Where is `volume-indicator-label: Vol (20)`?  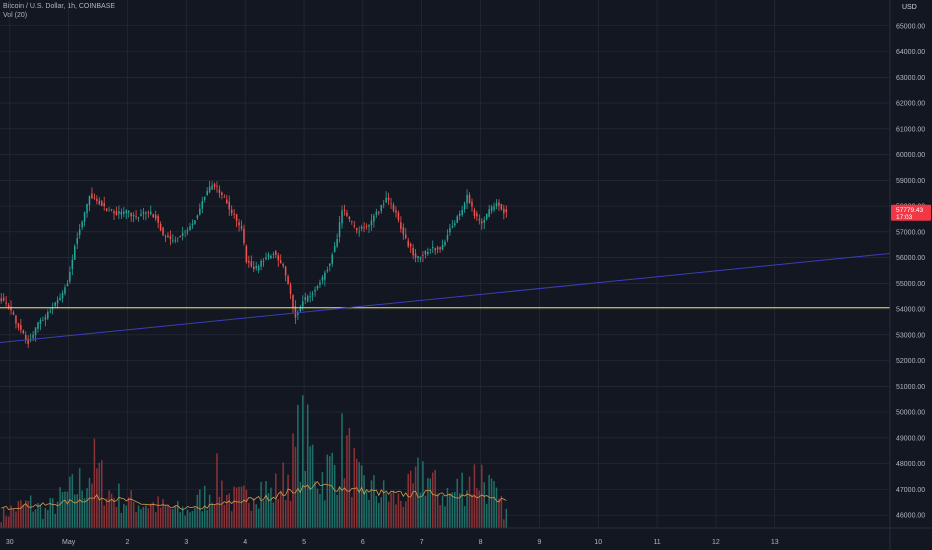 volume-indicator-label: Vol (20) is located at coordinates (15, 15).